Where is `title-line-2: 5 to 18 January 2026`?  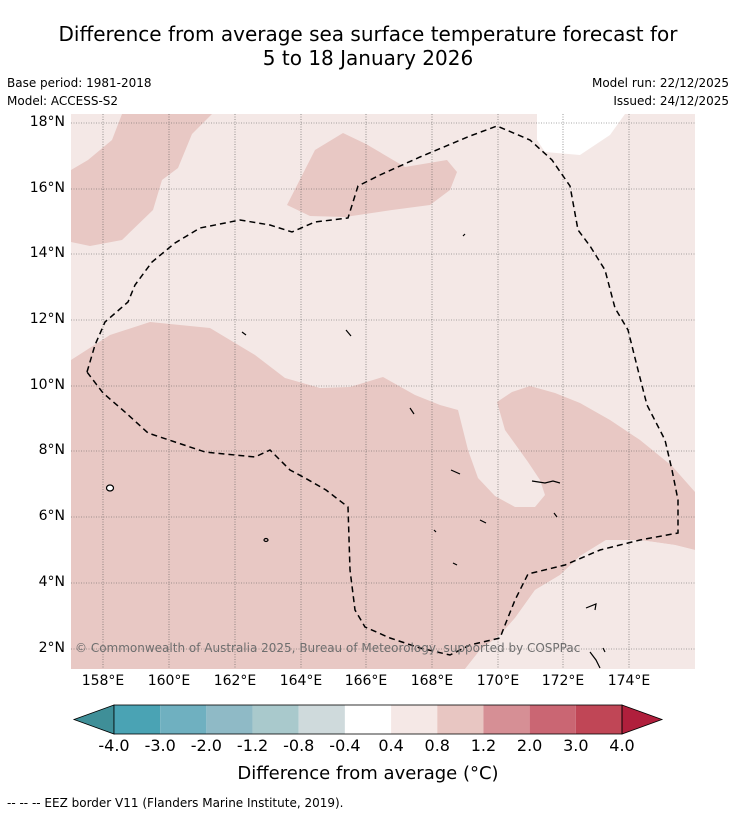 title-line-2: 5 to 18 January 2026 is located at coordinates (368, 58).